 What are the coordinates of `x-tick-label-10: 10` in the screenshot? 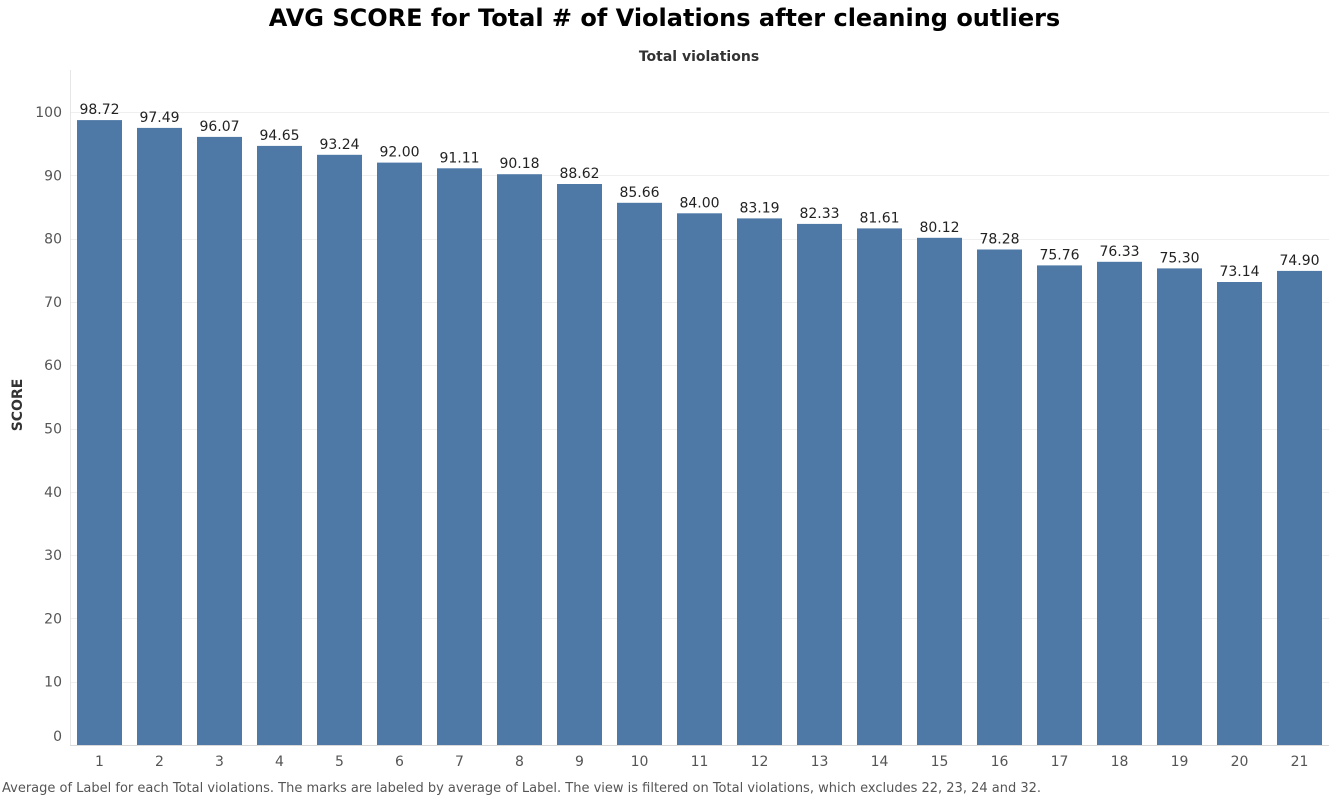 It's located at (640, 762).